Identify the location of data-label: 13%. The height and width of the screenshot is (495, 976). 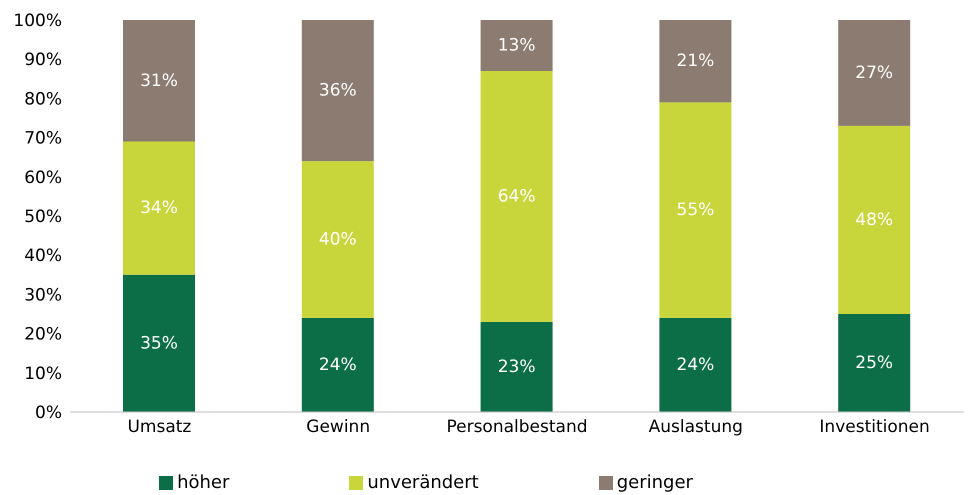
(517, 45).